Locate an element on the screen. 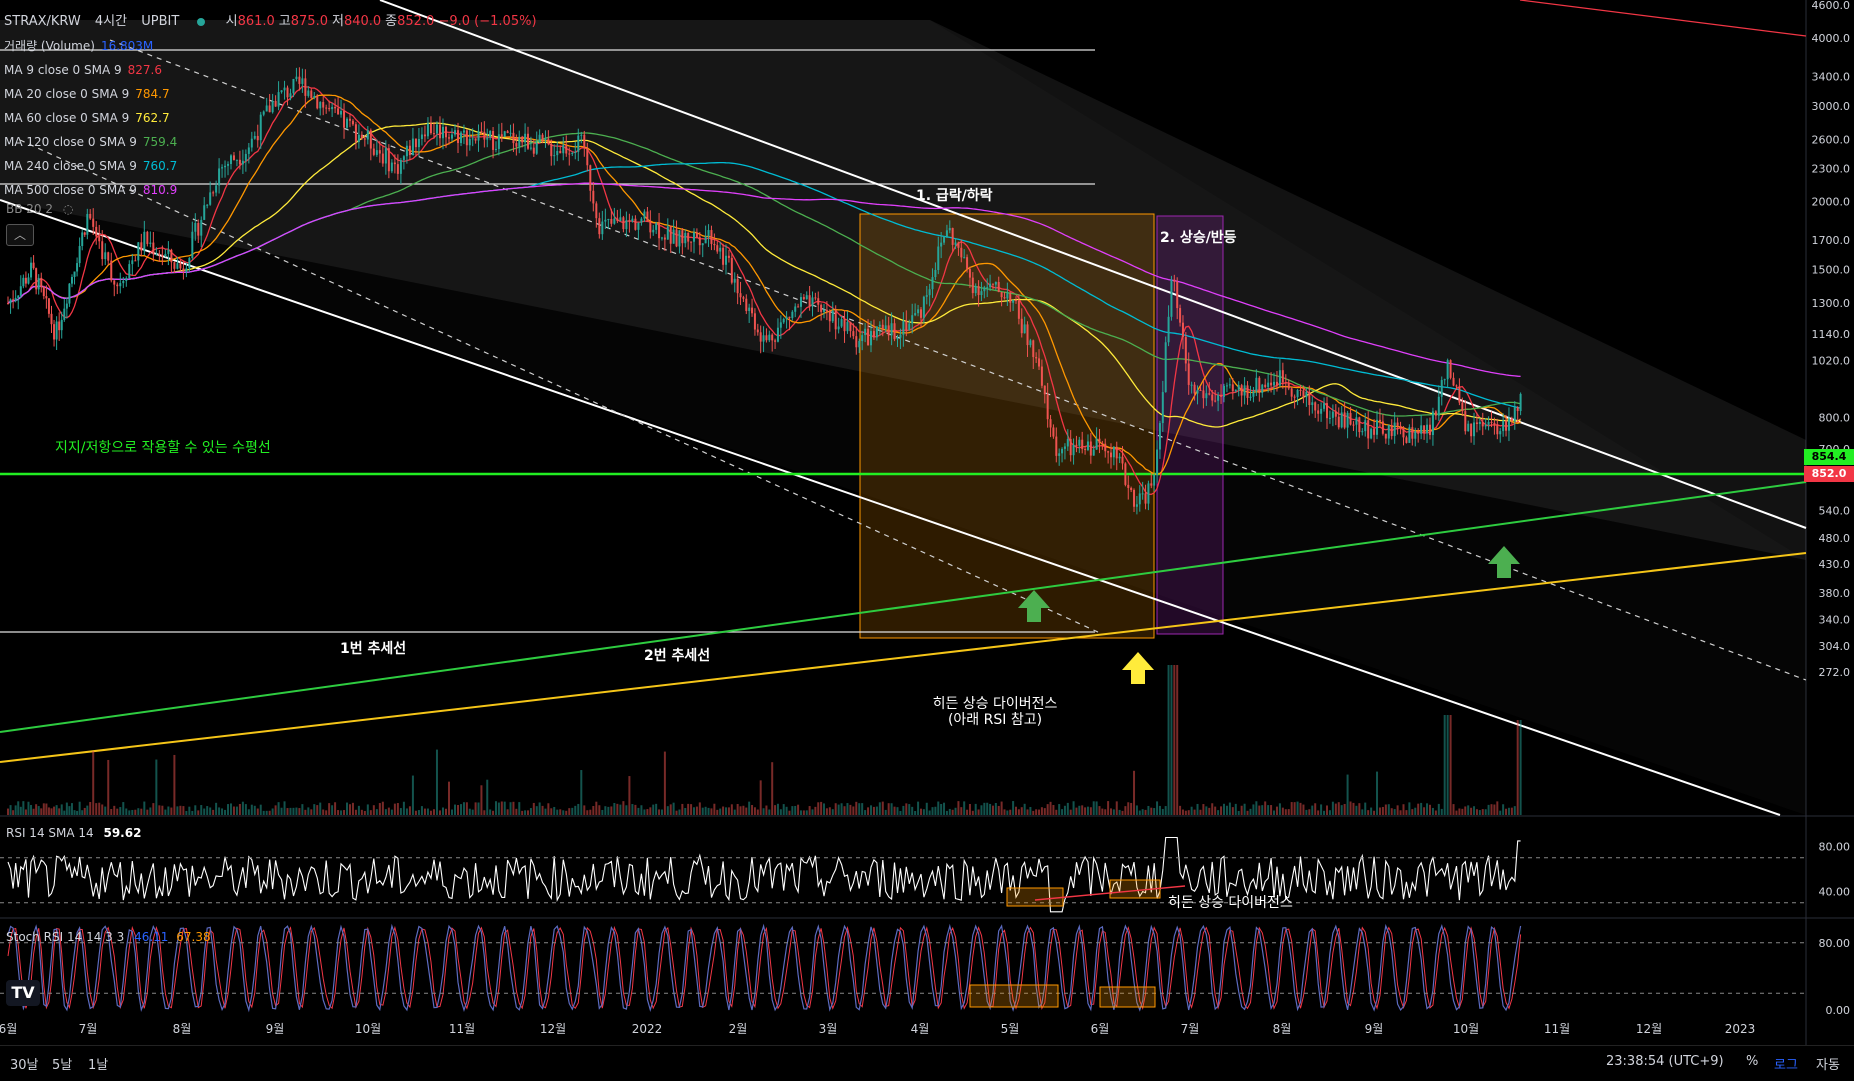  volume-layer is located at coordinates (764, 740).